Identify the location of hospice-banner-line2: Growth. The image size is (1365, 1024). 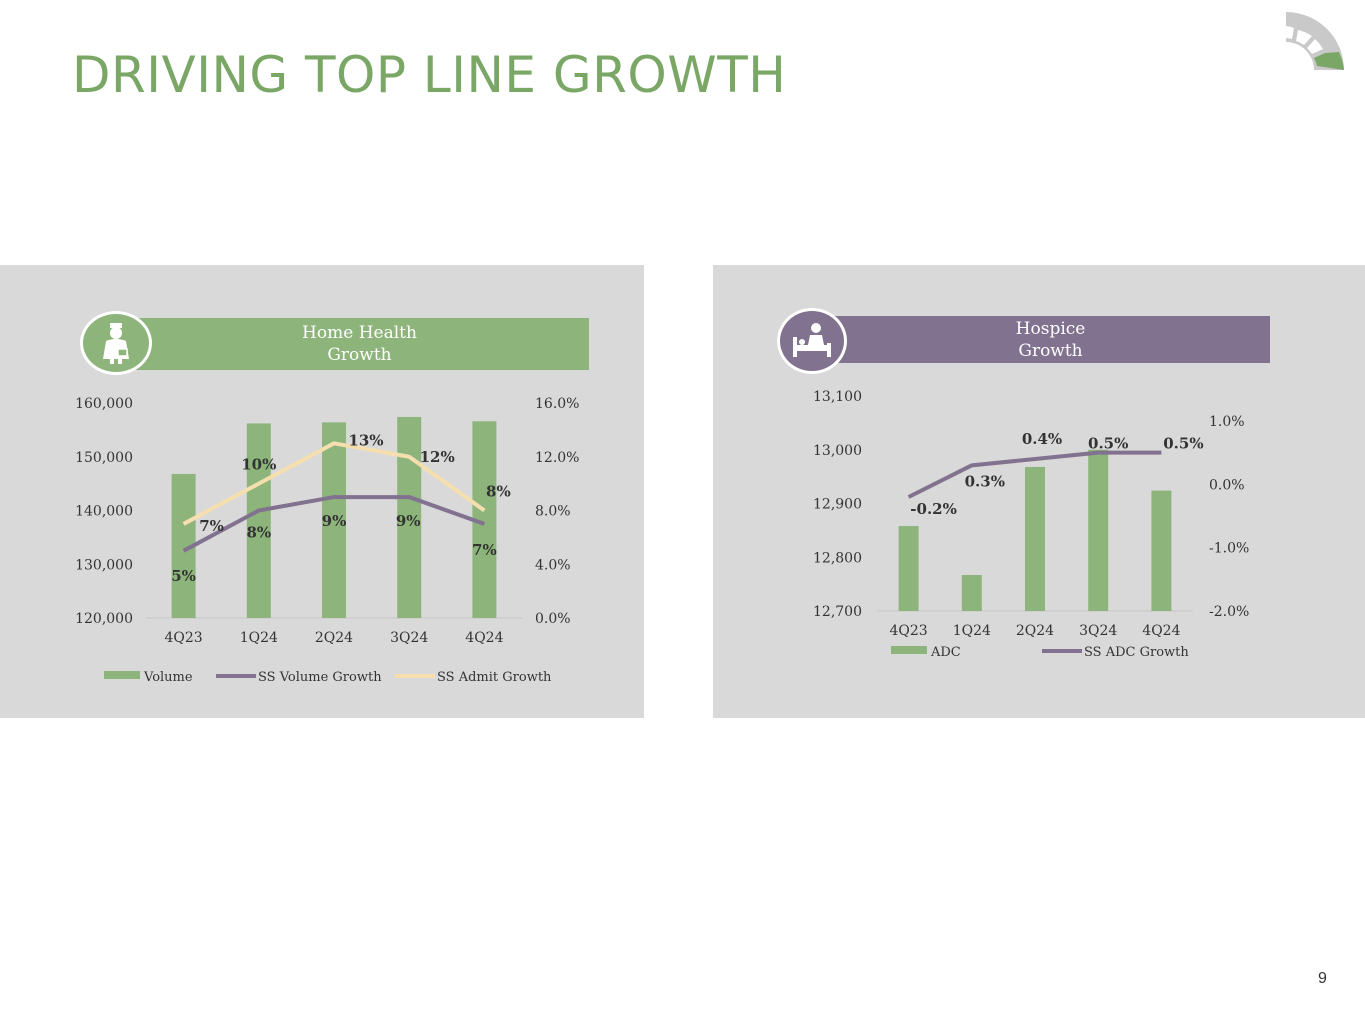
(1050, 350).